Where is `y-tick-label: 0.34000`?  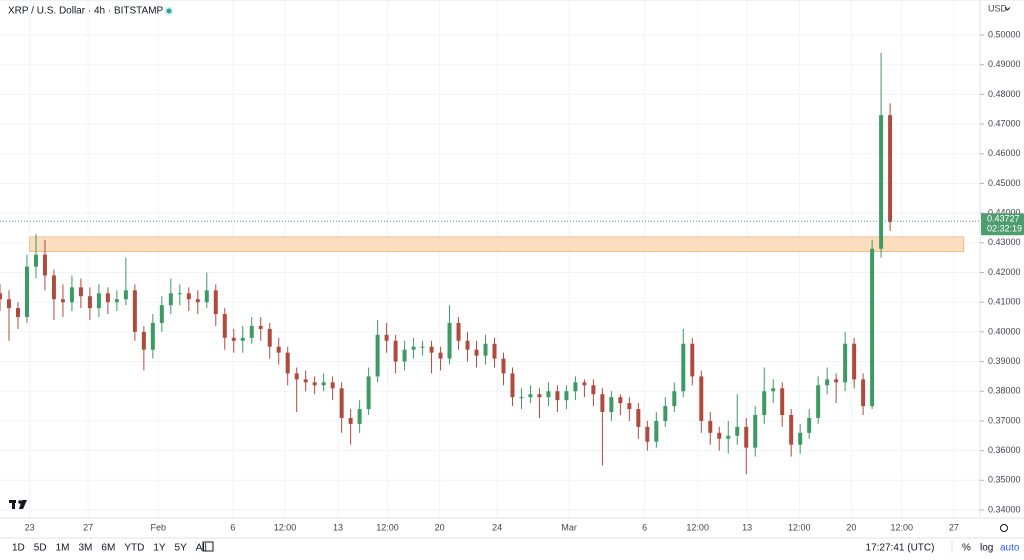 y-tick-label: 0.34000 is located at coordinates (1004, 509).